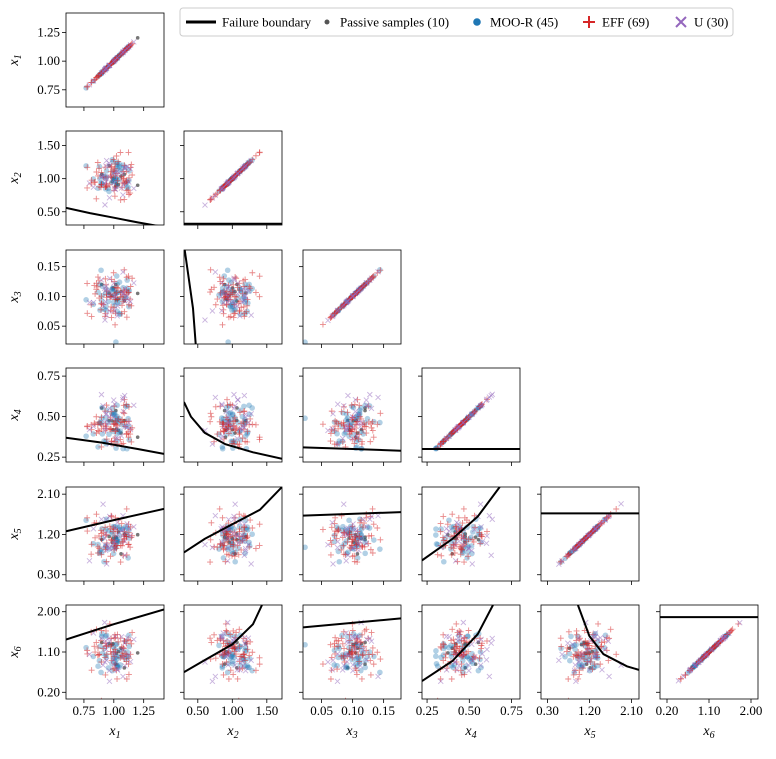 This screenshot has width=776, height=759. What do you see at coordinates (101, 61) in the screenshot?
I see `panel-x1-x1: 0.75 1.00 1.25` at bounding box center [101, 61].